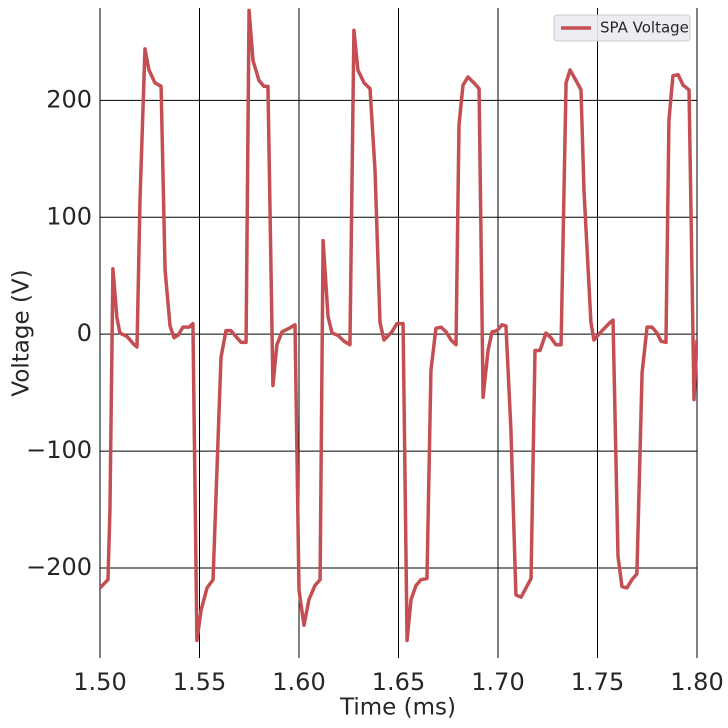  Describe the element at coordinates (696, 682) in the screenshot. I see `x-tick-label: 1.80` at that location.